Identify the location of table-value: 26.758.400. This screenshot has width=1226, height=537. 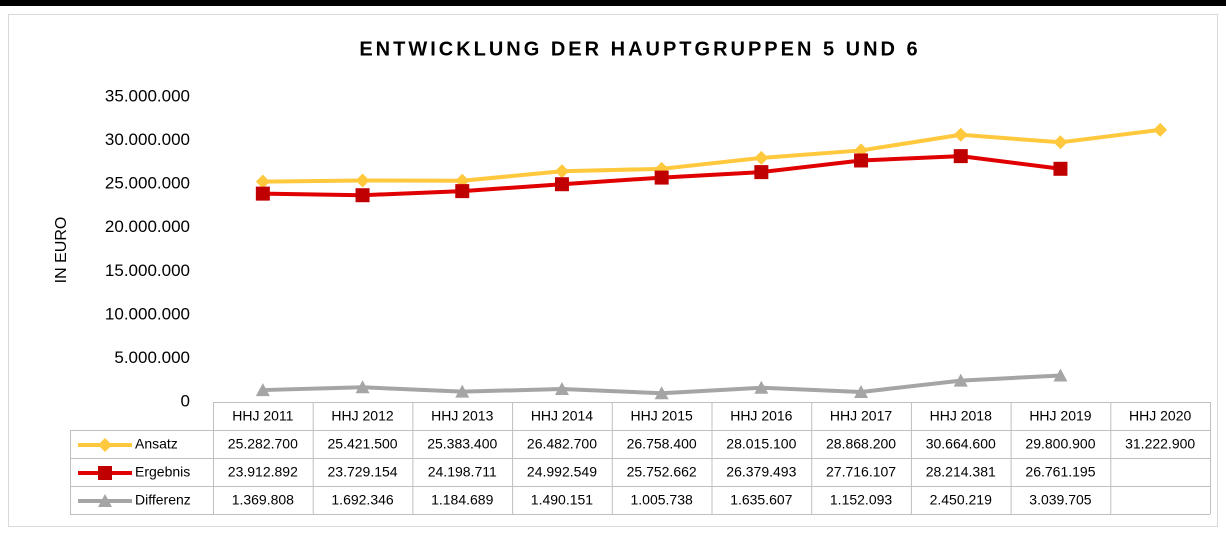
(662, 444).